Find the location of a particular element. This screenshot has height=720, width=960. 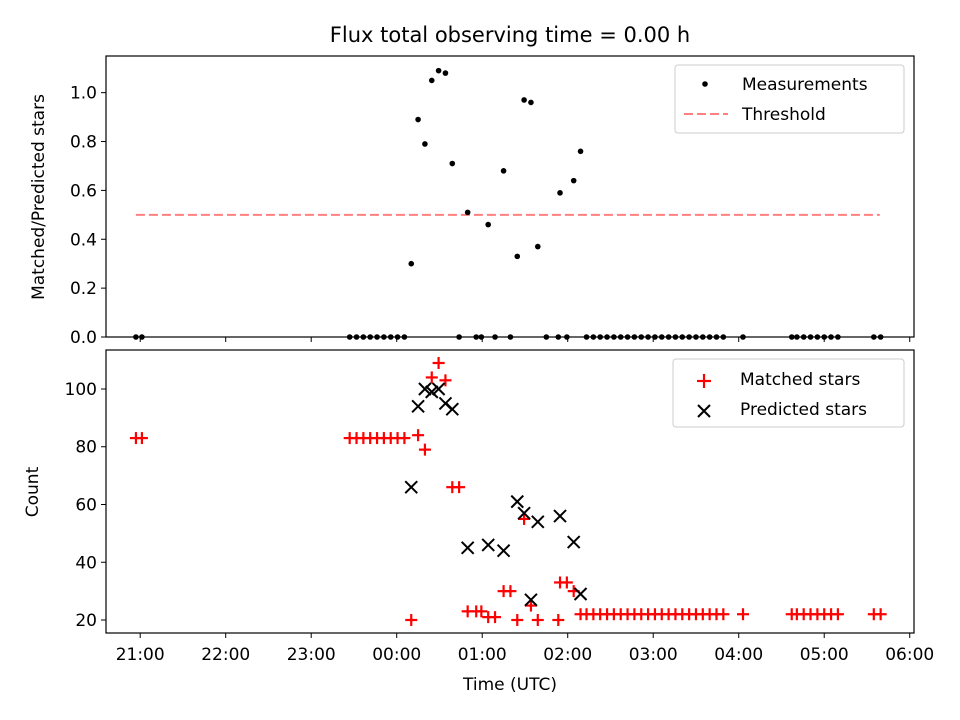

legend-predicted-label: Predicted stars is located at coordinates (803, 410).